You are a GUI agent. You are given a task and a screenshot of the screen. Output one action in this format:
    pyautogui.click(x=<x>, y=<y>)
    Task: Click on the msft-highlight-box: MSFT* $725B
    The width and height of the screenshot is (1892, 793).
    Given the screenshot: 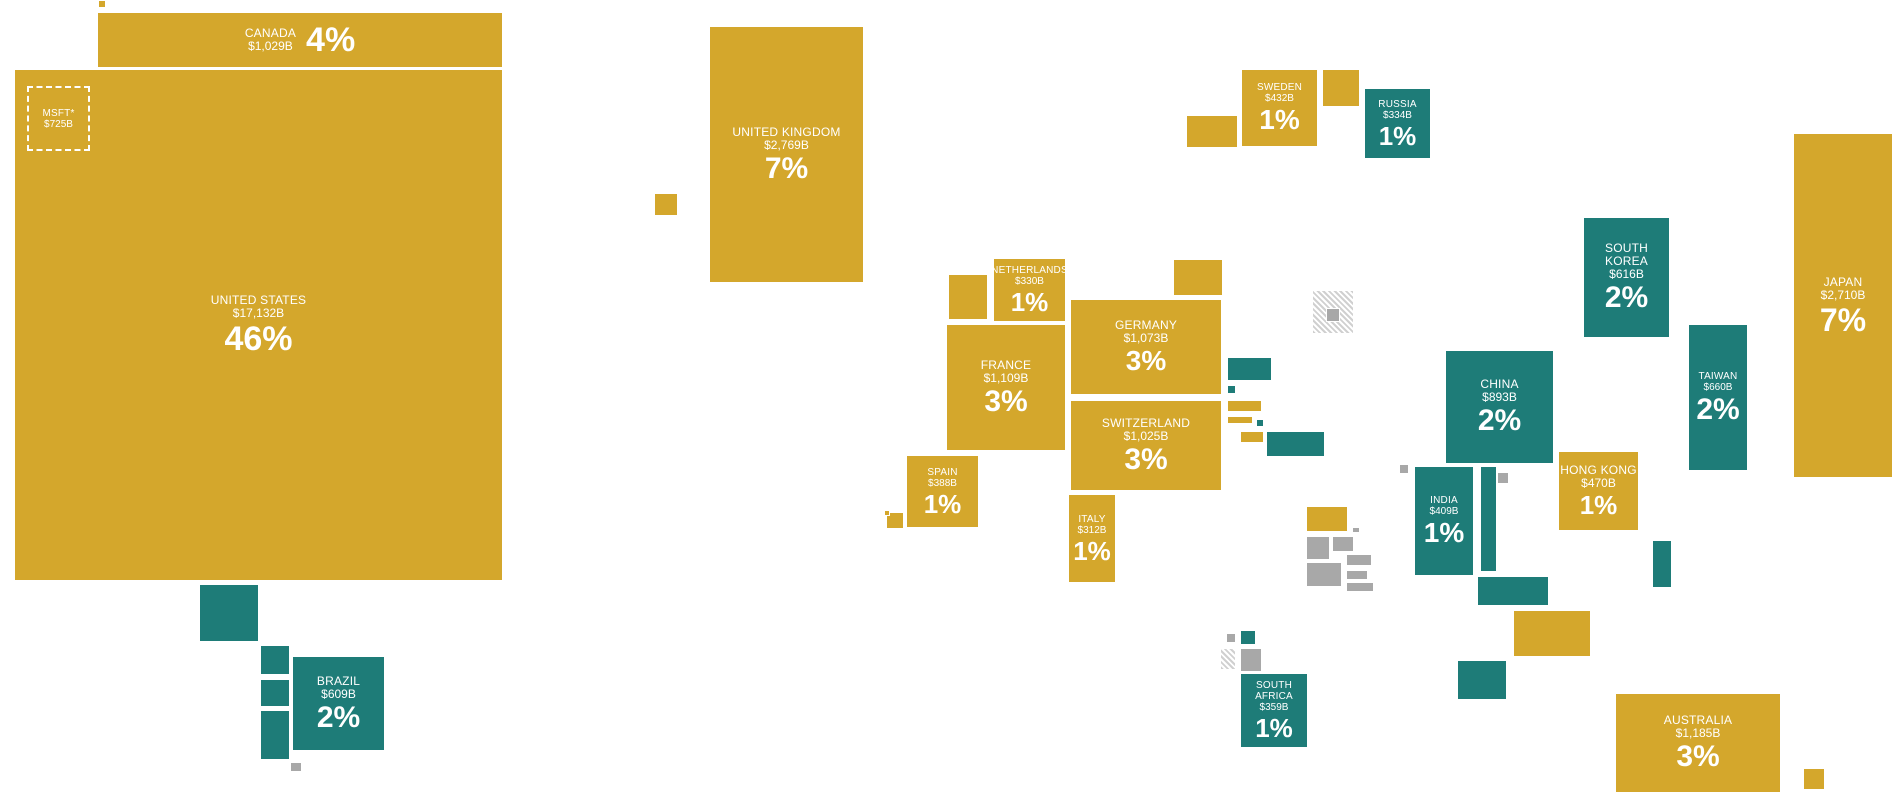 What is the action you would take?
    pyautogui.click(x=58, y=118)
    